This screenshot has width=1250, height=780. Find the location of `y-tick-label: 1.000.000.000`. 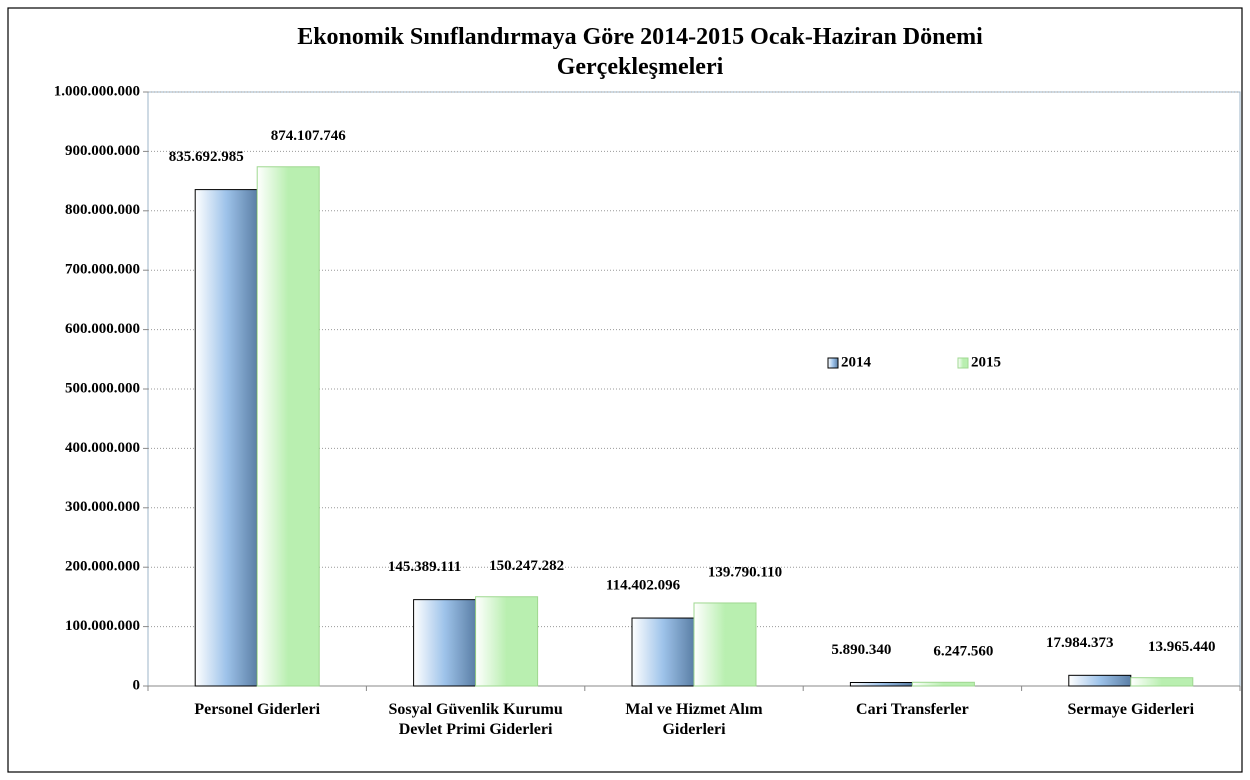

y-tick-label: 1.000.000.000 is located at coordinates (97, 91).